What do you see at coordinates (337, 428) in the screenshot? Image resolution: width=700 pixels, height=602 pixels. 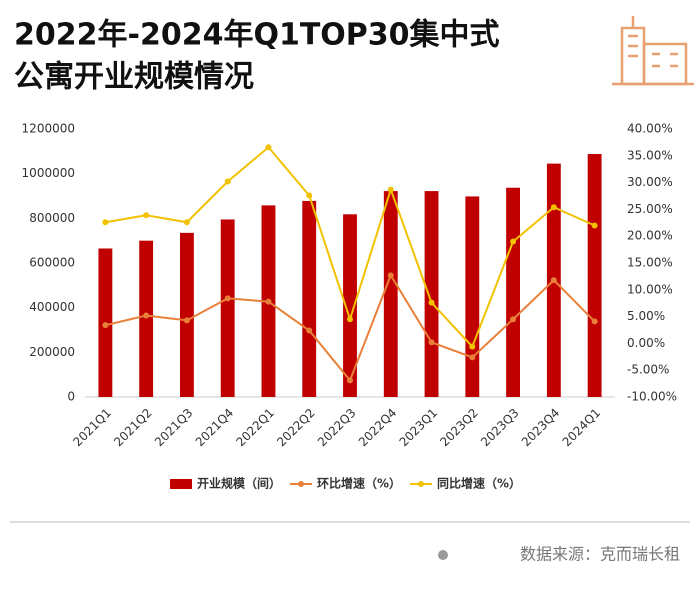 I see `x-tick-label: 2022Q3` at bounding box center [337, 428].